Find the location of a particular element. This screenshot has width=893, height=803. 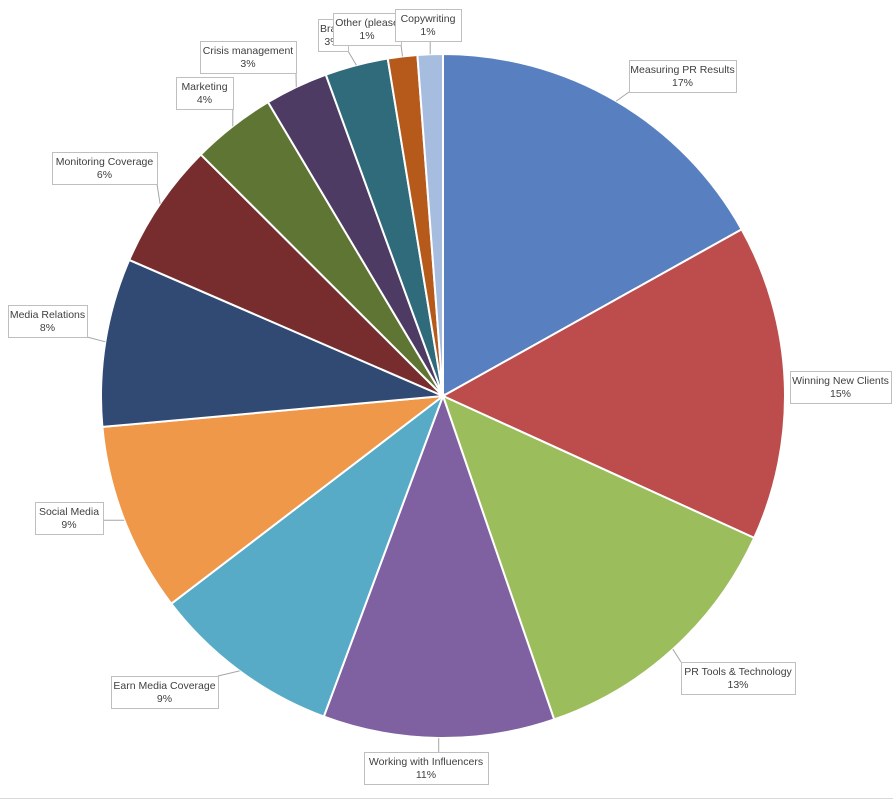

data-label-percent: 17% is located at coordinates (682, 83).